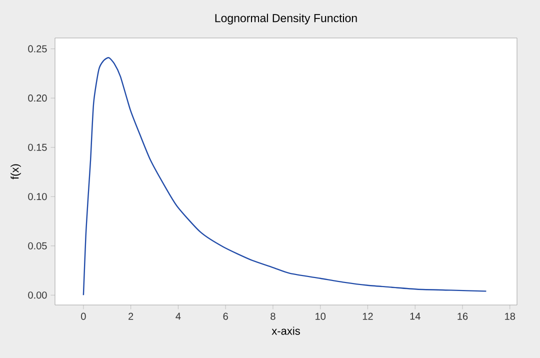 Image resolution: width=540 pixels, height=358 pixels. Describe the element at coordinates (37, 246) in the screenshot. I see `y-tick-label: 0.05` at that location.